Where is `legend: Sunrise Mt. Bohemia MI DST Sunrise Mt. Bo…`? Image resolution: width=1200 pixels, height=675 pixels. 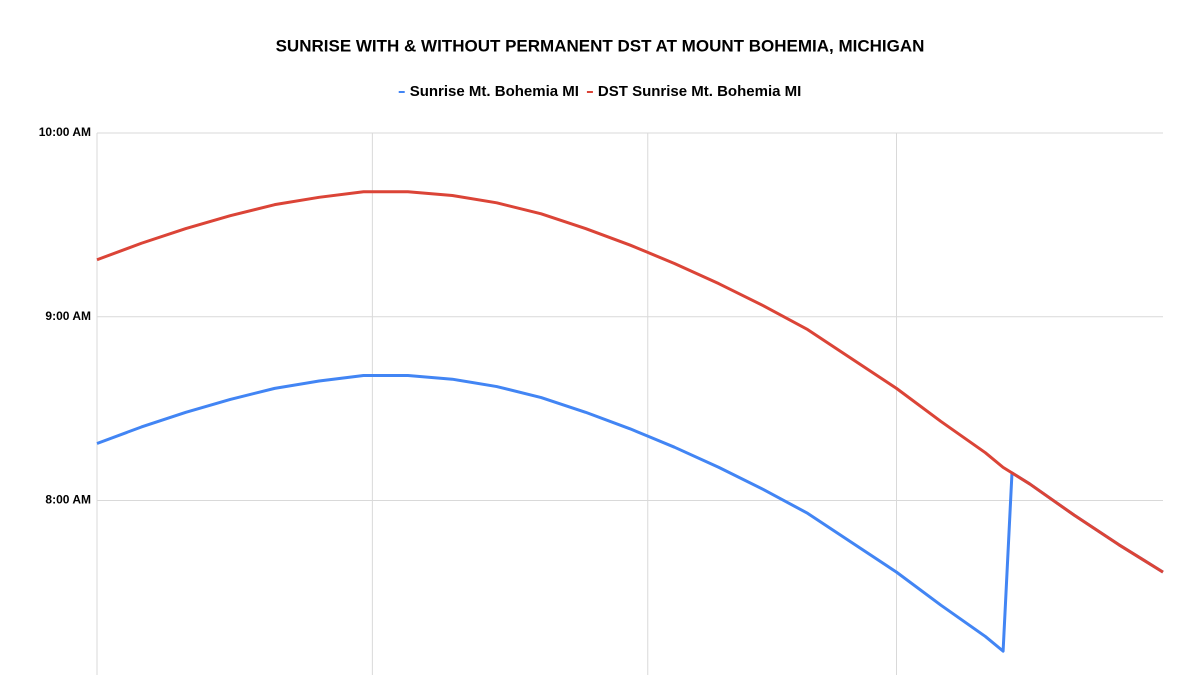
legend: Sunrise Mt. Bohemia MI DST Sunrise Mt. Bo… is located at coordinates (599, 91).